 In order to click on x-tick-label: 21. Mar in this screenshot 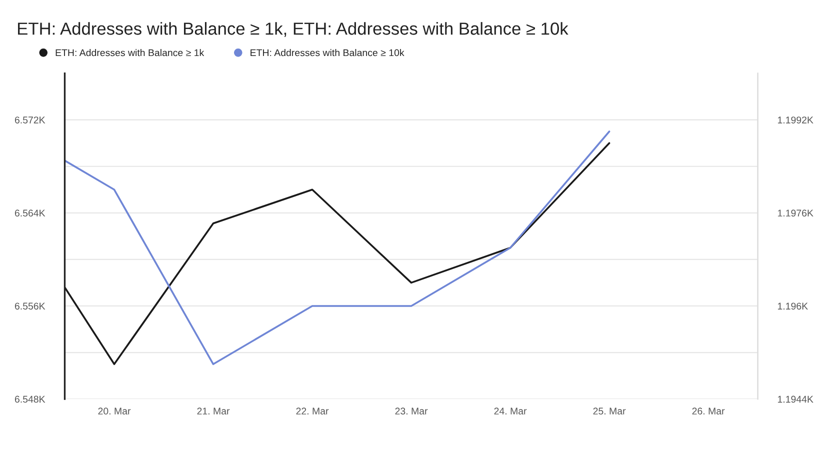, I will do `click(213, 411)`.